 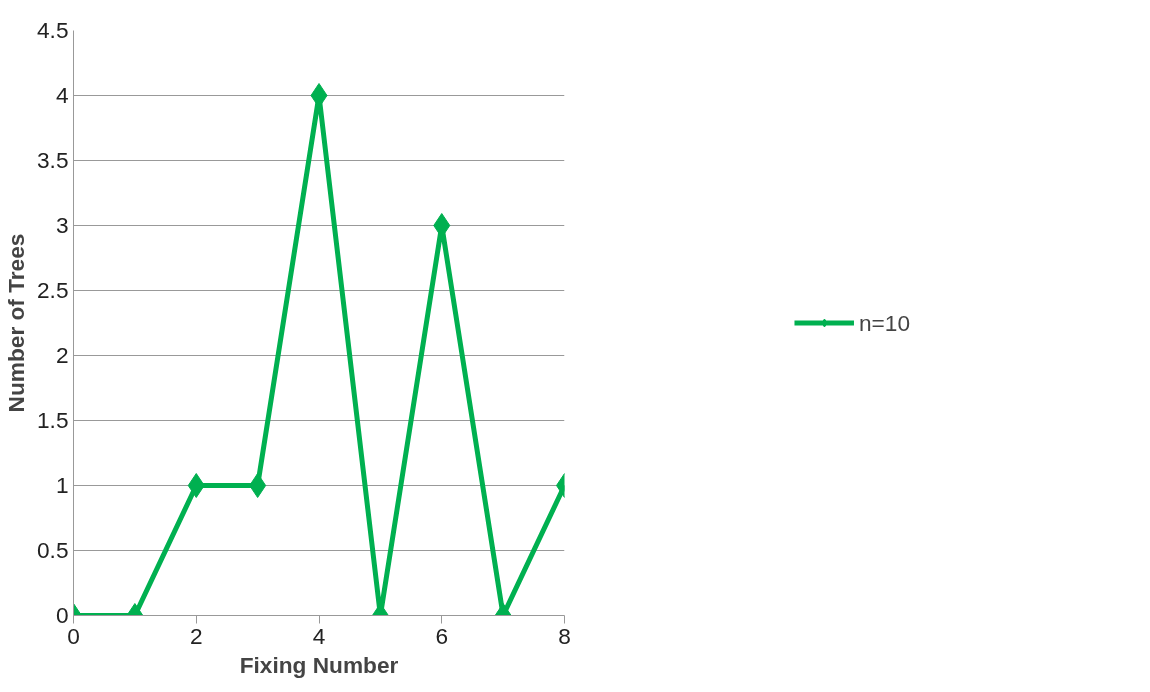 What do you see at coordinates (62, 95) in the screenshot?
I see `y-tick-label: 4` at bounding box center [62, 95].